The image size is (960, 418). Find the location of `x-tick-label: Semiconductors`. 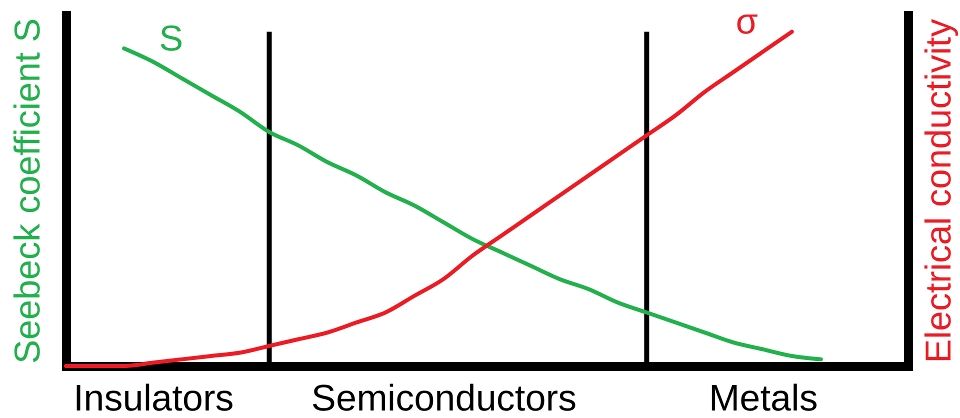

x-tick-label: Semiconductors is located at coordinates (444, 398).